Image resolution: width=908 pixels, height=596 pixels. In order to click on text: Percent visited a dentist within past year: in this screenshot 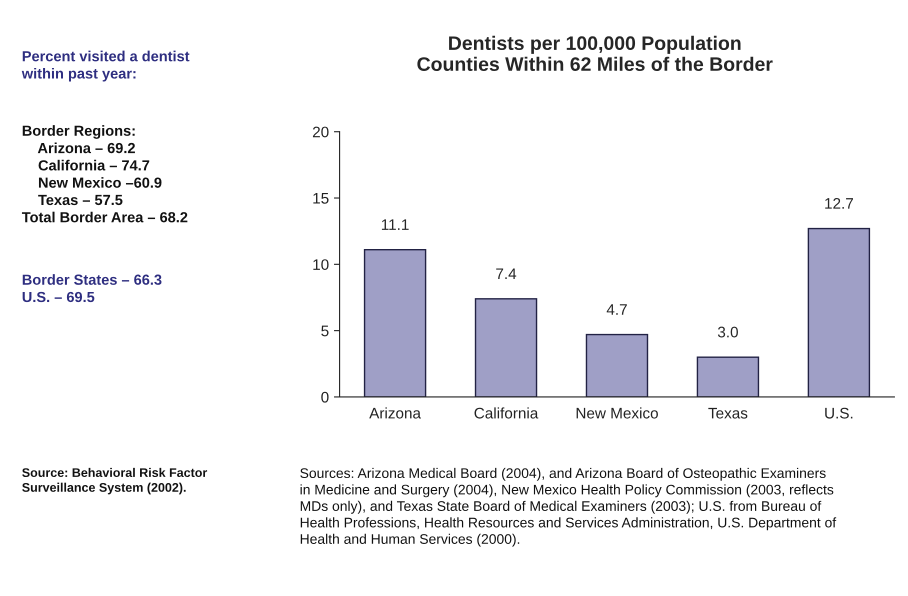, I will do `click(106, 66)`.